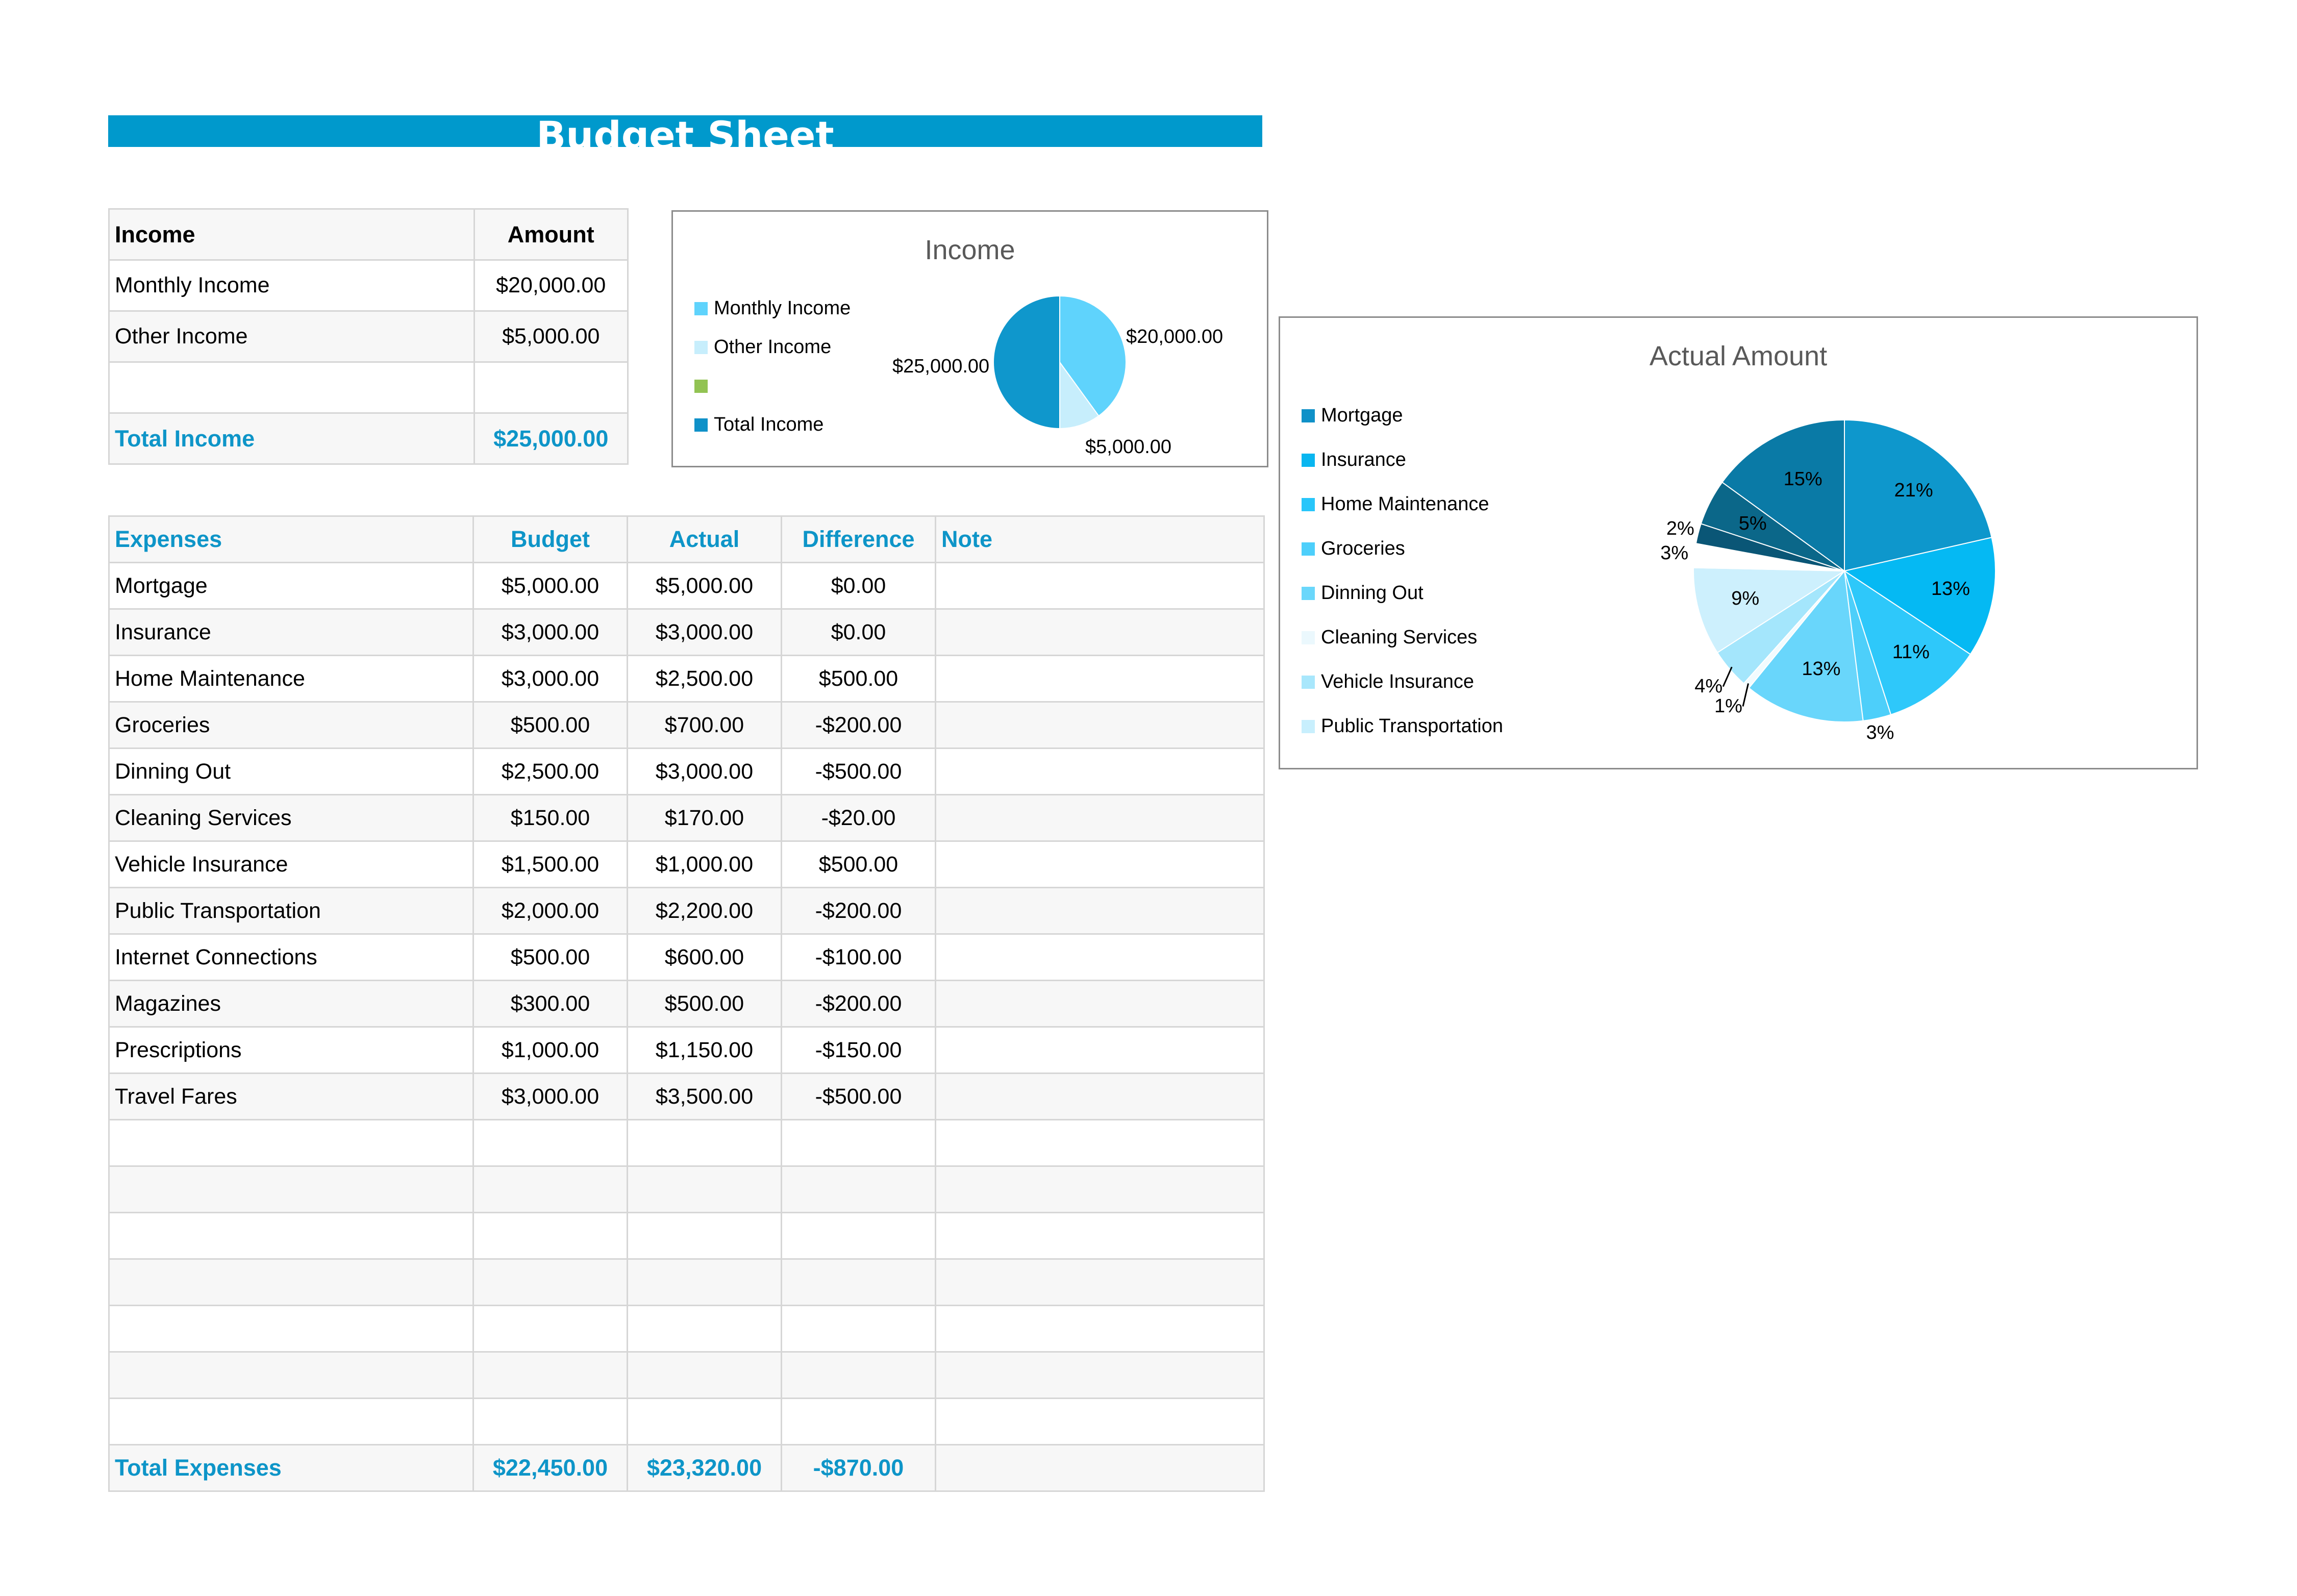  Describe the element at coordinates (291, 818) in the screenshot. I see `table-cell: Cleaning Services` at that location.